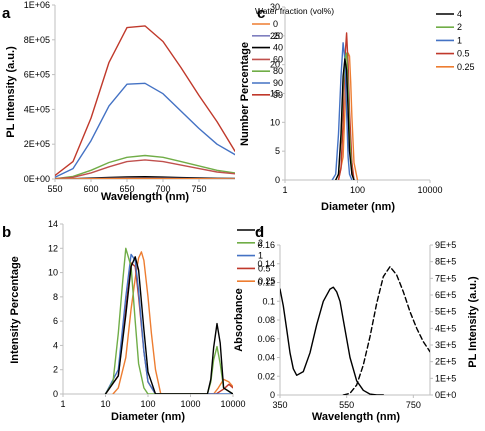 The image size is (485, 431). I want to click on y2-tick-label: 7E+5, so click(445, 278).